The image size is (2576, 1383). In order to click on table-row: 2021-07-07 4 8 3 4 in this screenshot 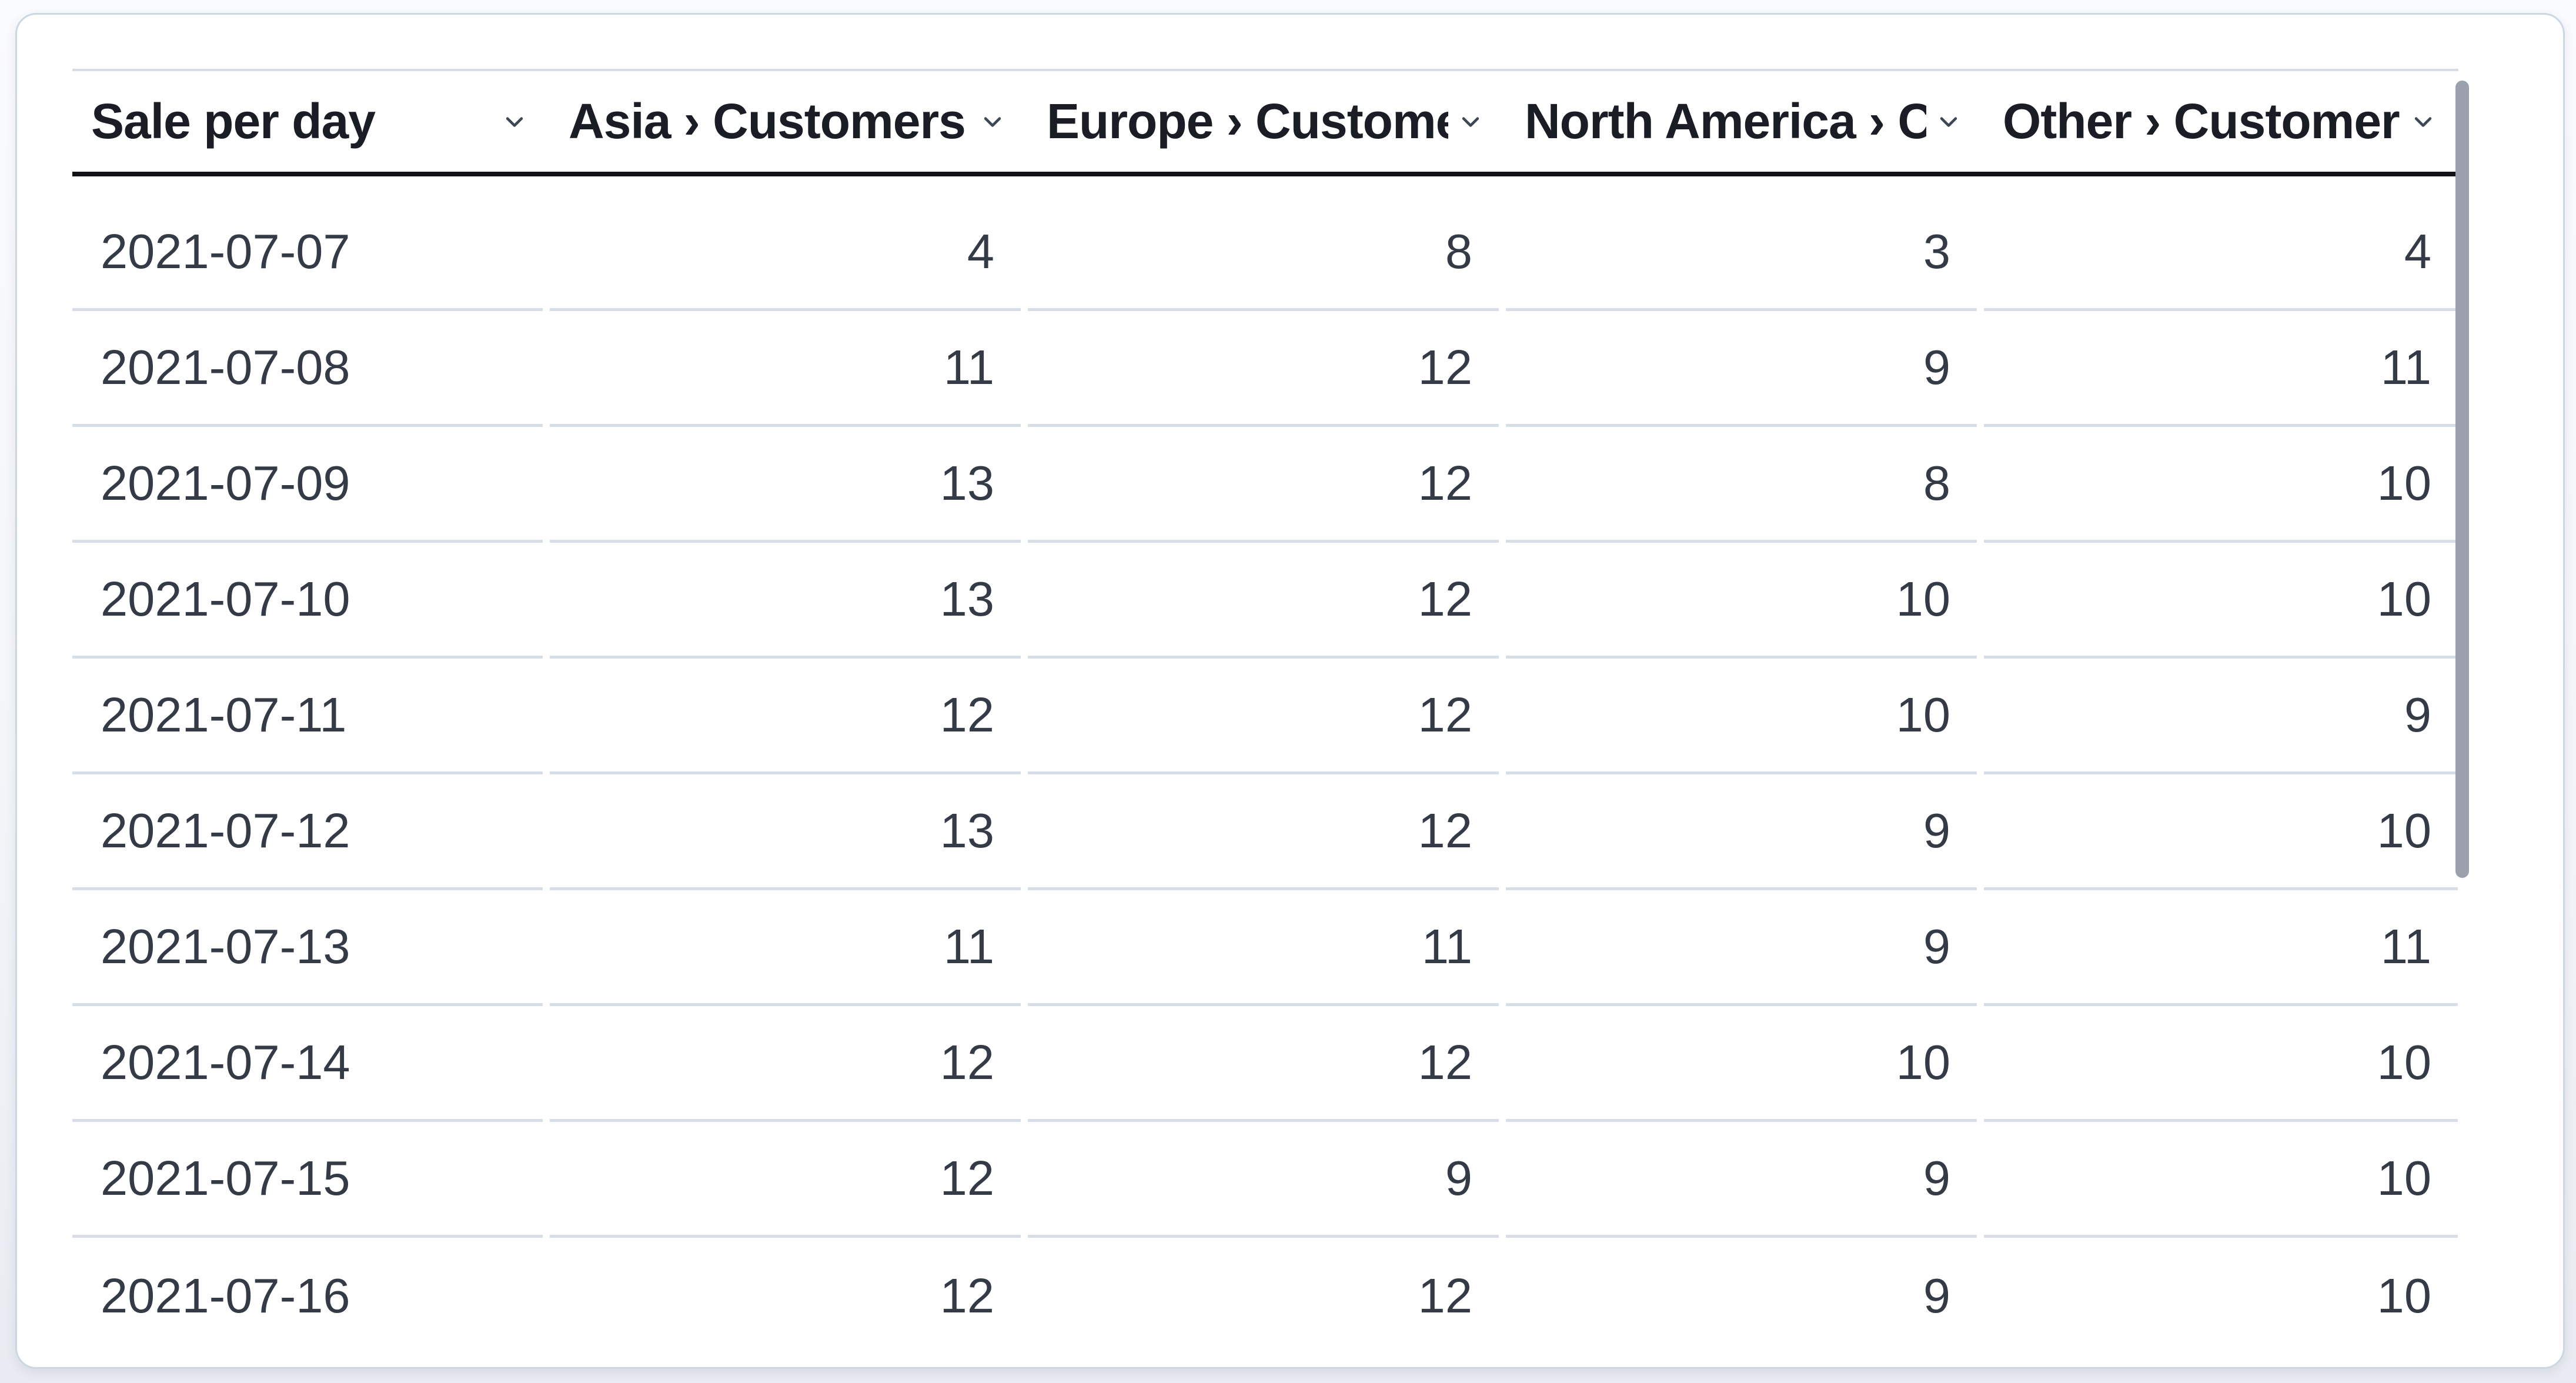, I will do `click(1265, 253)`.